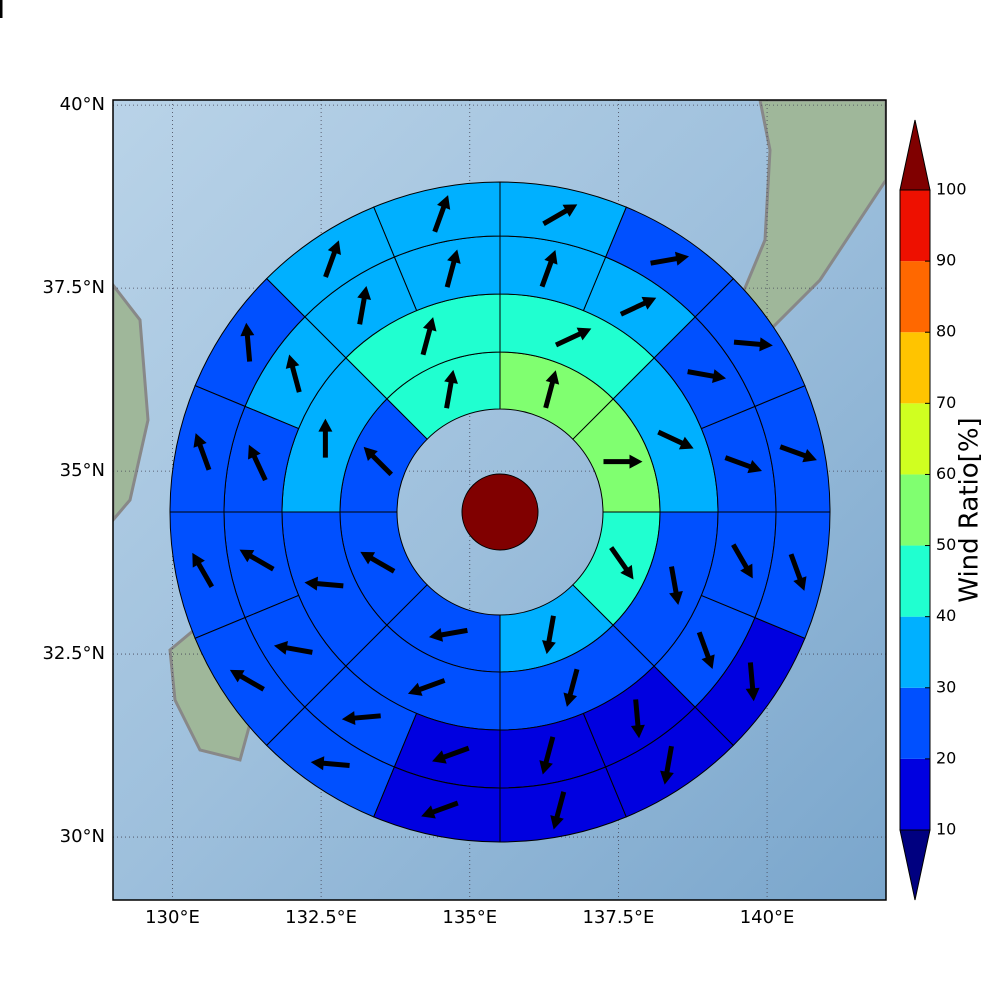  Describe the element at coordinates (767, 917) in the screenshot. I see `x-tick-label: 140°E` at that location.